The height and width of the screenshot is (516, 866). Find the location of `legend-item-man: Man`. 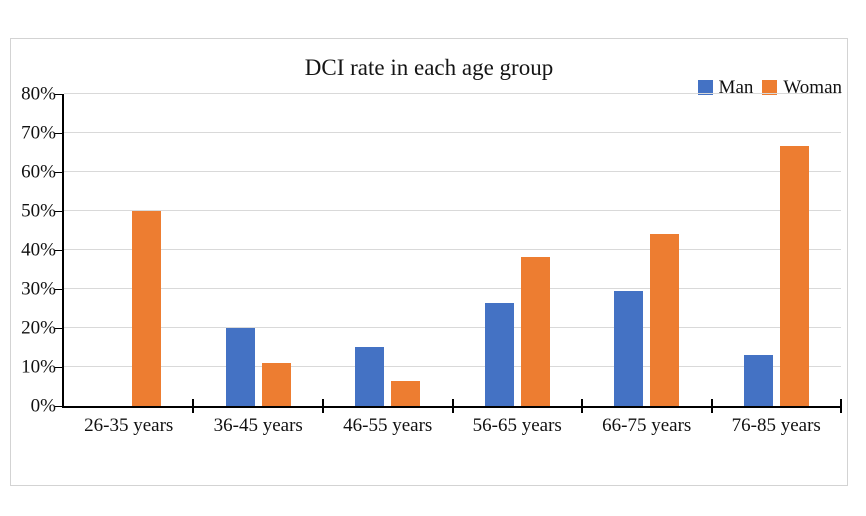

legend-item-man: Man is located at coordinates (725, 87).